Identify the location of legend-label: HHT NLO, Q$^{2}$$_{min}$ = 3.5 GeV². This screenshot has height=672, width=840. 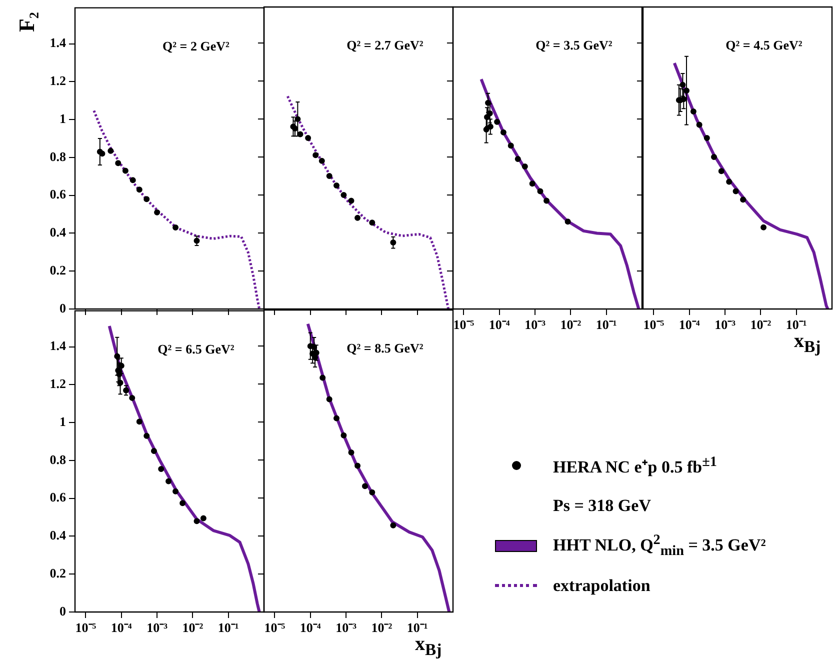
(659, 546).